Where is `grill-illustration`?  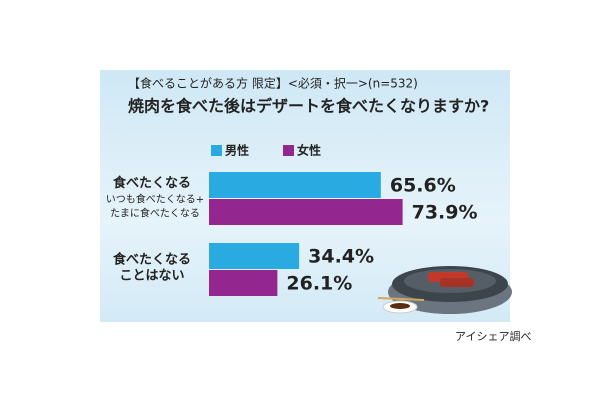 grill-illustration is located at coordinates (444, 290).